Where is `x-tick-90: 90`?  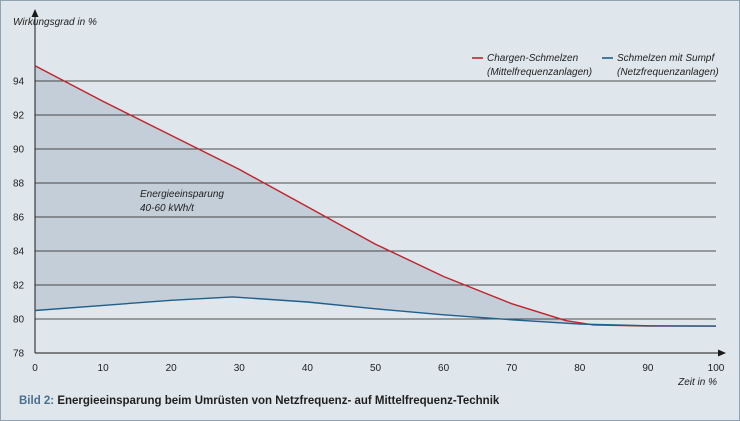 x-tick-90: 90 is located at coordinates (648, 368).